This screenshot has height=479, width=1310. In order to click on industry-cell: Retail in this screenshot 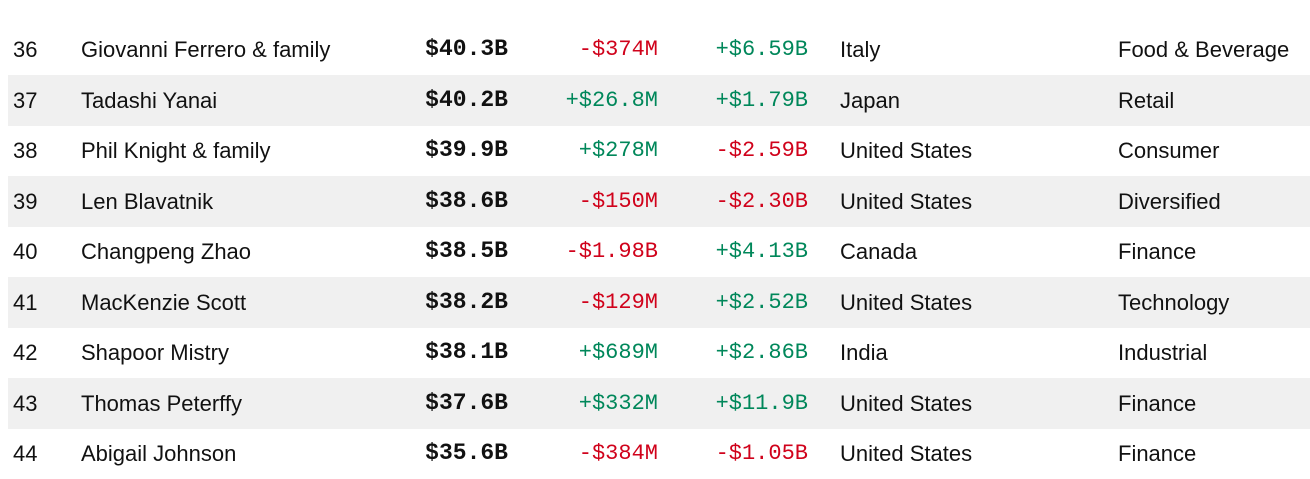, I will do `click(1214, 100)`.